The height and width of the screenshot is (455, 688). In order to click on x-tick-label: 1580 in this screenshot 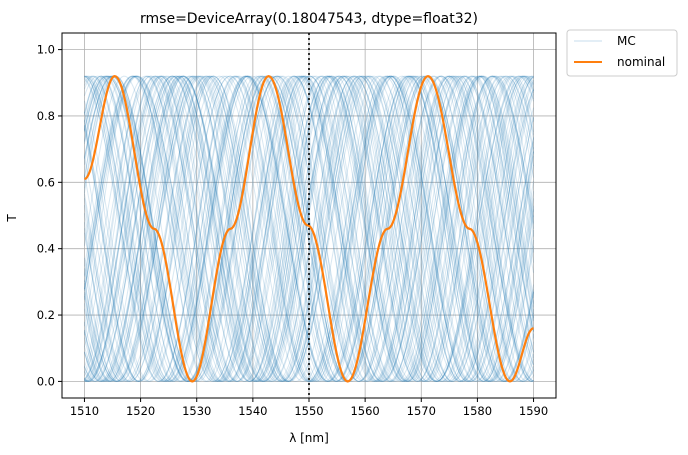, I will do `click(477, 411)`.